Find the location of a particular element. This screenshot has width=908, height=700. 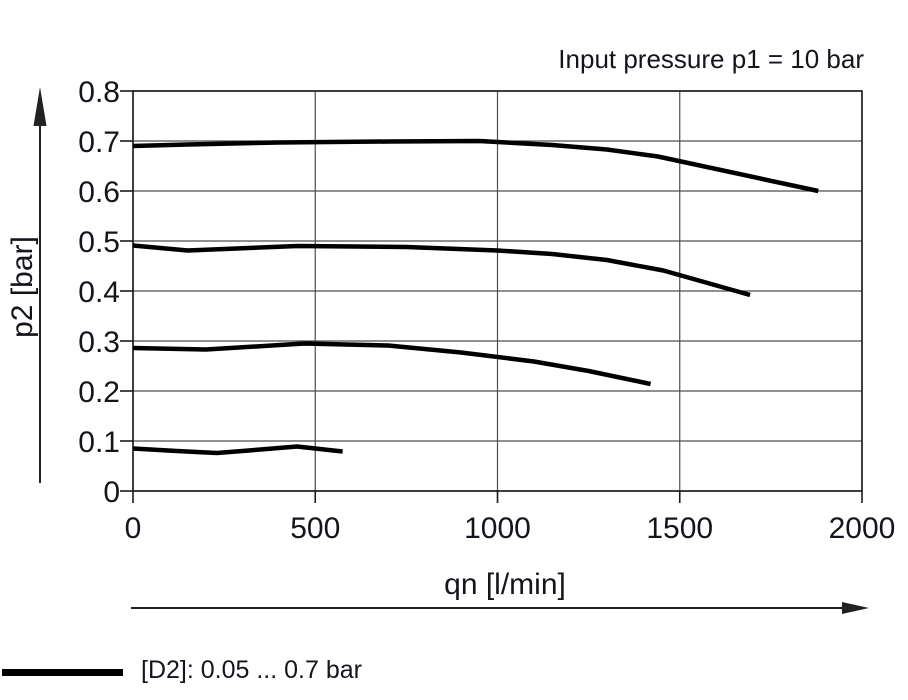

x-tick-label: 500 is located at coordinates (315, 528).